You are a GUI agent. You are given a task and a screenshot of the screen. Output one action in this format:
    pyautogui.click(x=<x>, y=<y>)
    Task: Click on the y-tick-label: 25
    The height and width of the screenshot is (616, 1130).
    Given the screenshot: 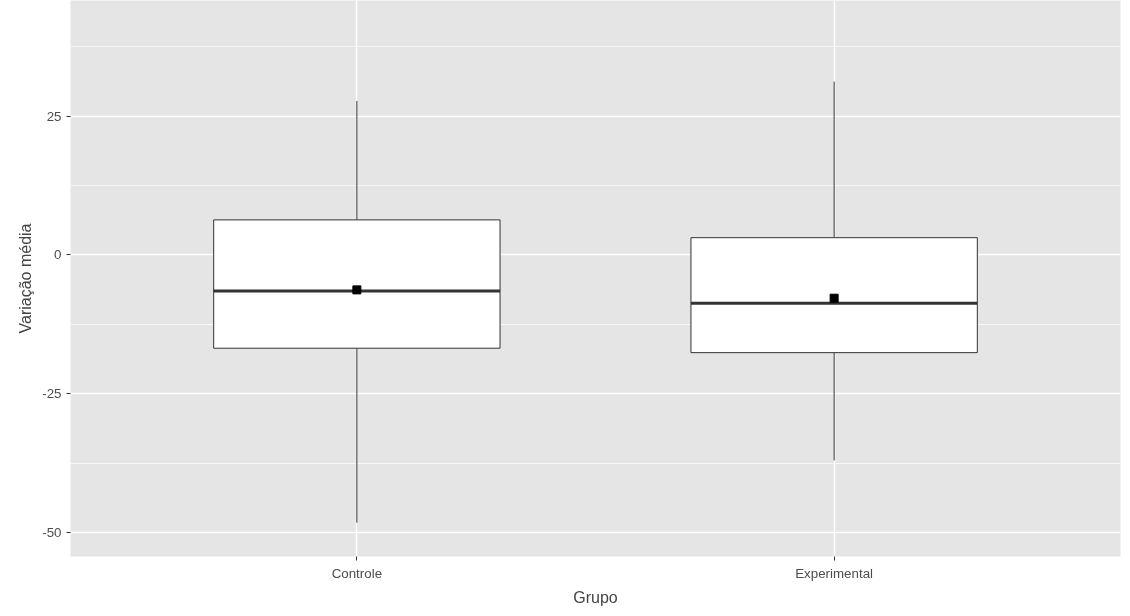 What is the action you would take?
    pyautogui.click(x=54, y=116)
    